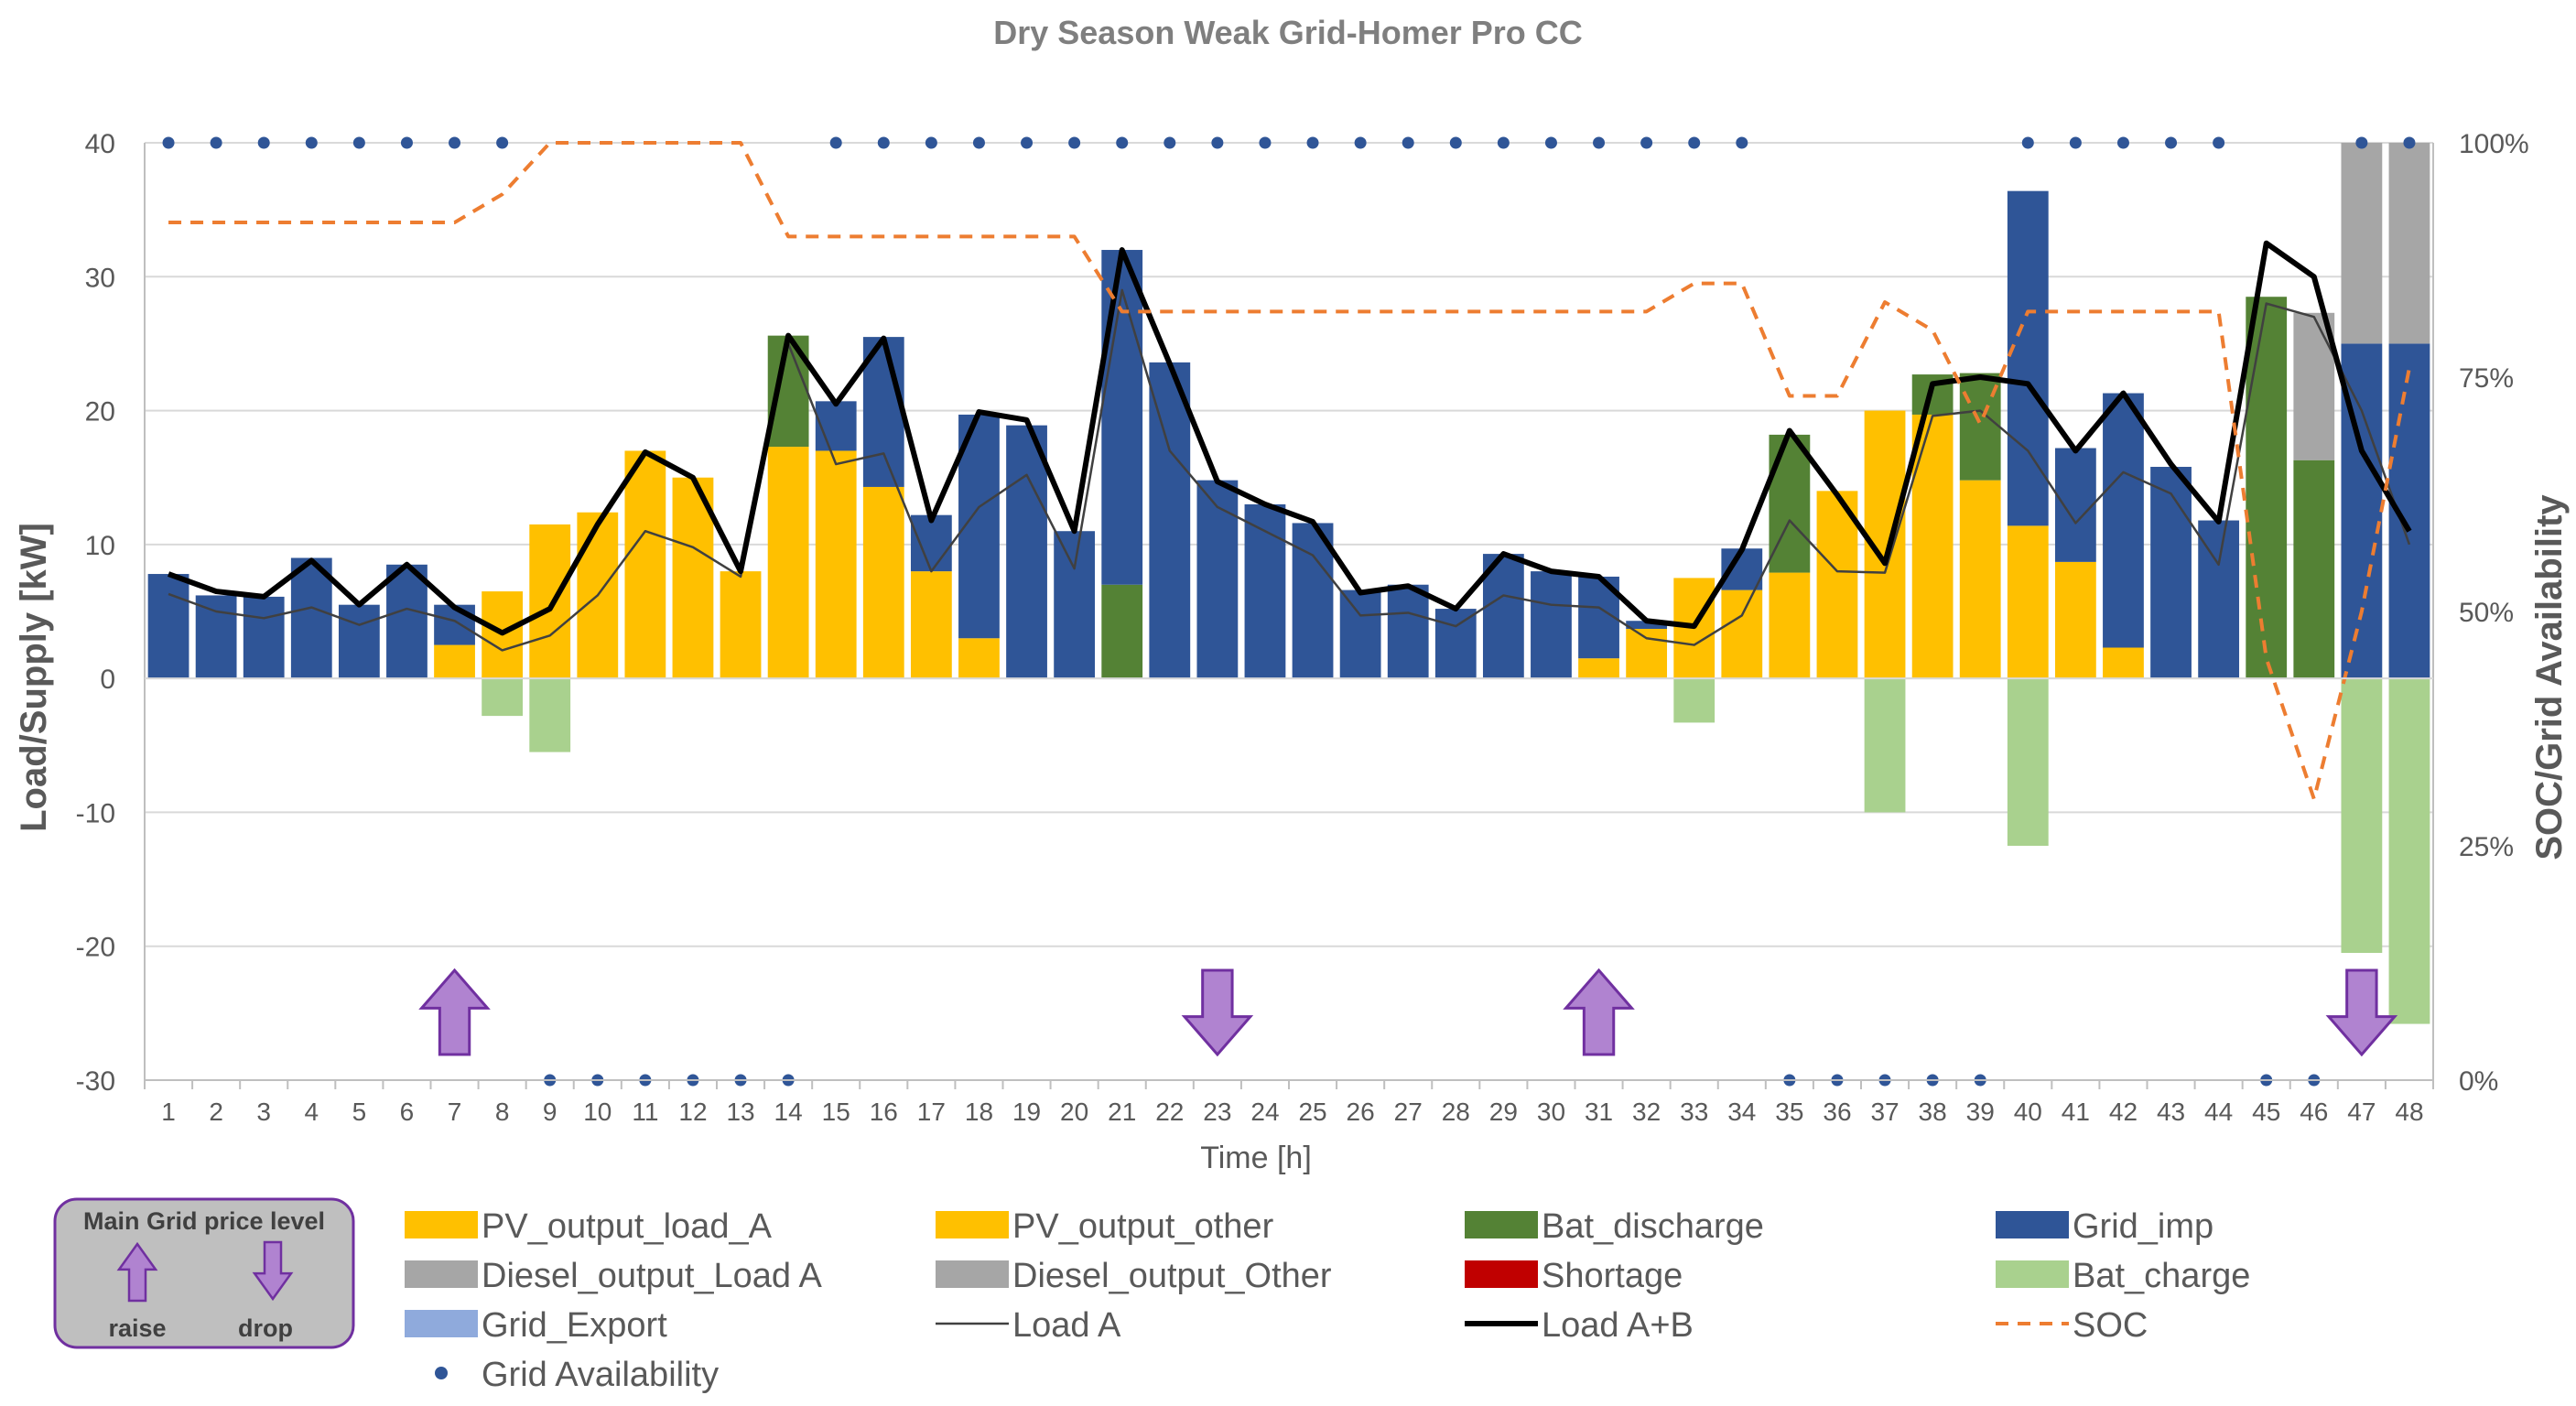 This screenshot has width=2576, height=1406. What do you see at coordinates (442, 1323) in the screenshot?
I see `legend-swatch-grid-export` at bounding box center [442, 1323].